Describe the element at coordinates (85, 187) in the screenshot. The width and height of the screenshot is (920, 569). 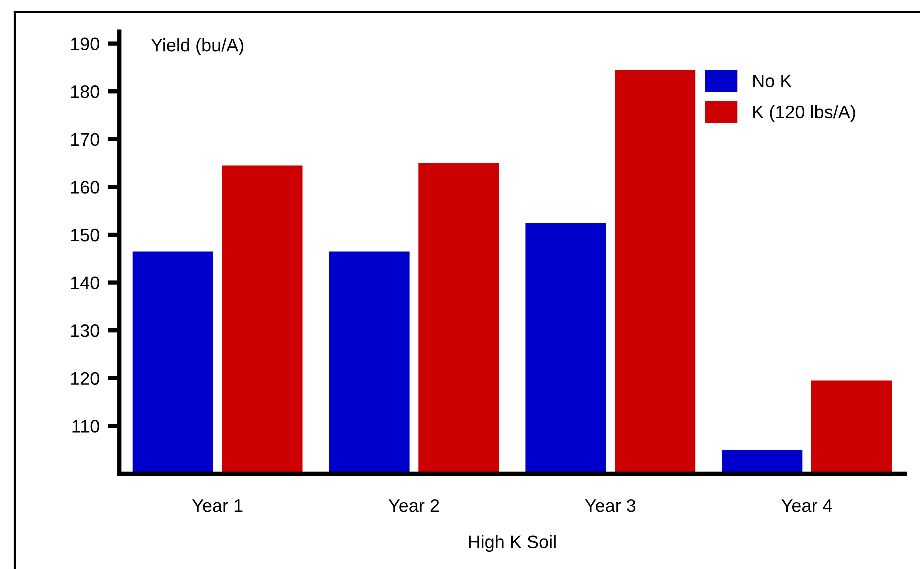
I see `y-tick-label: 160` at that location.